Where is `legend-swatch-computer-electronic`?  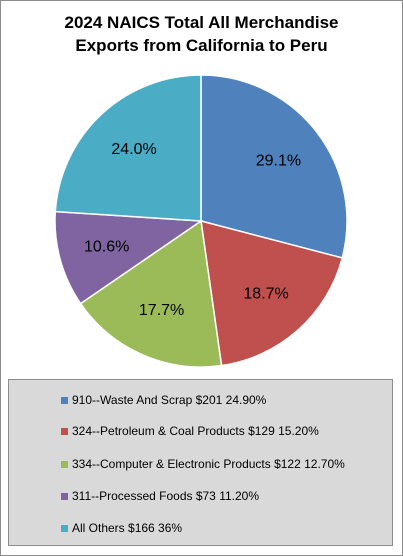 legend-swatch-computer-electronic is located at coordinates (64, 464).